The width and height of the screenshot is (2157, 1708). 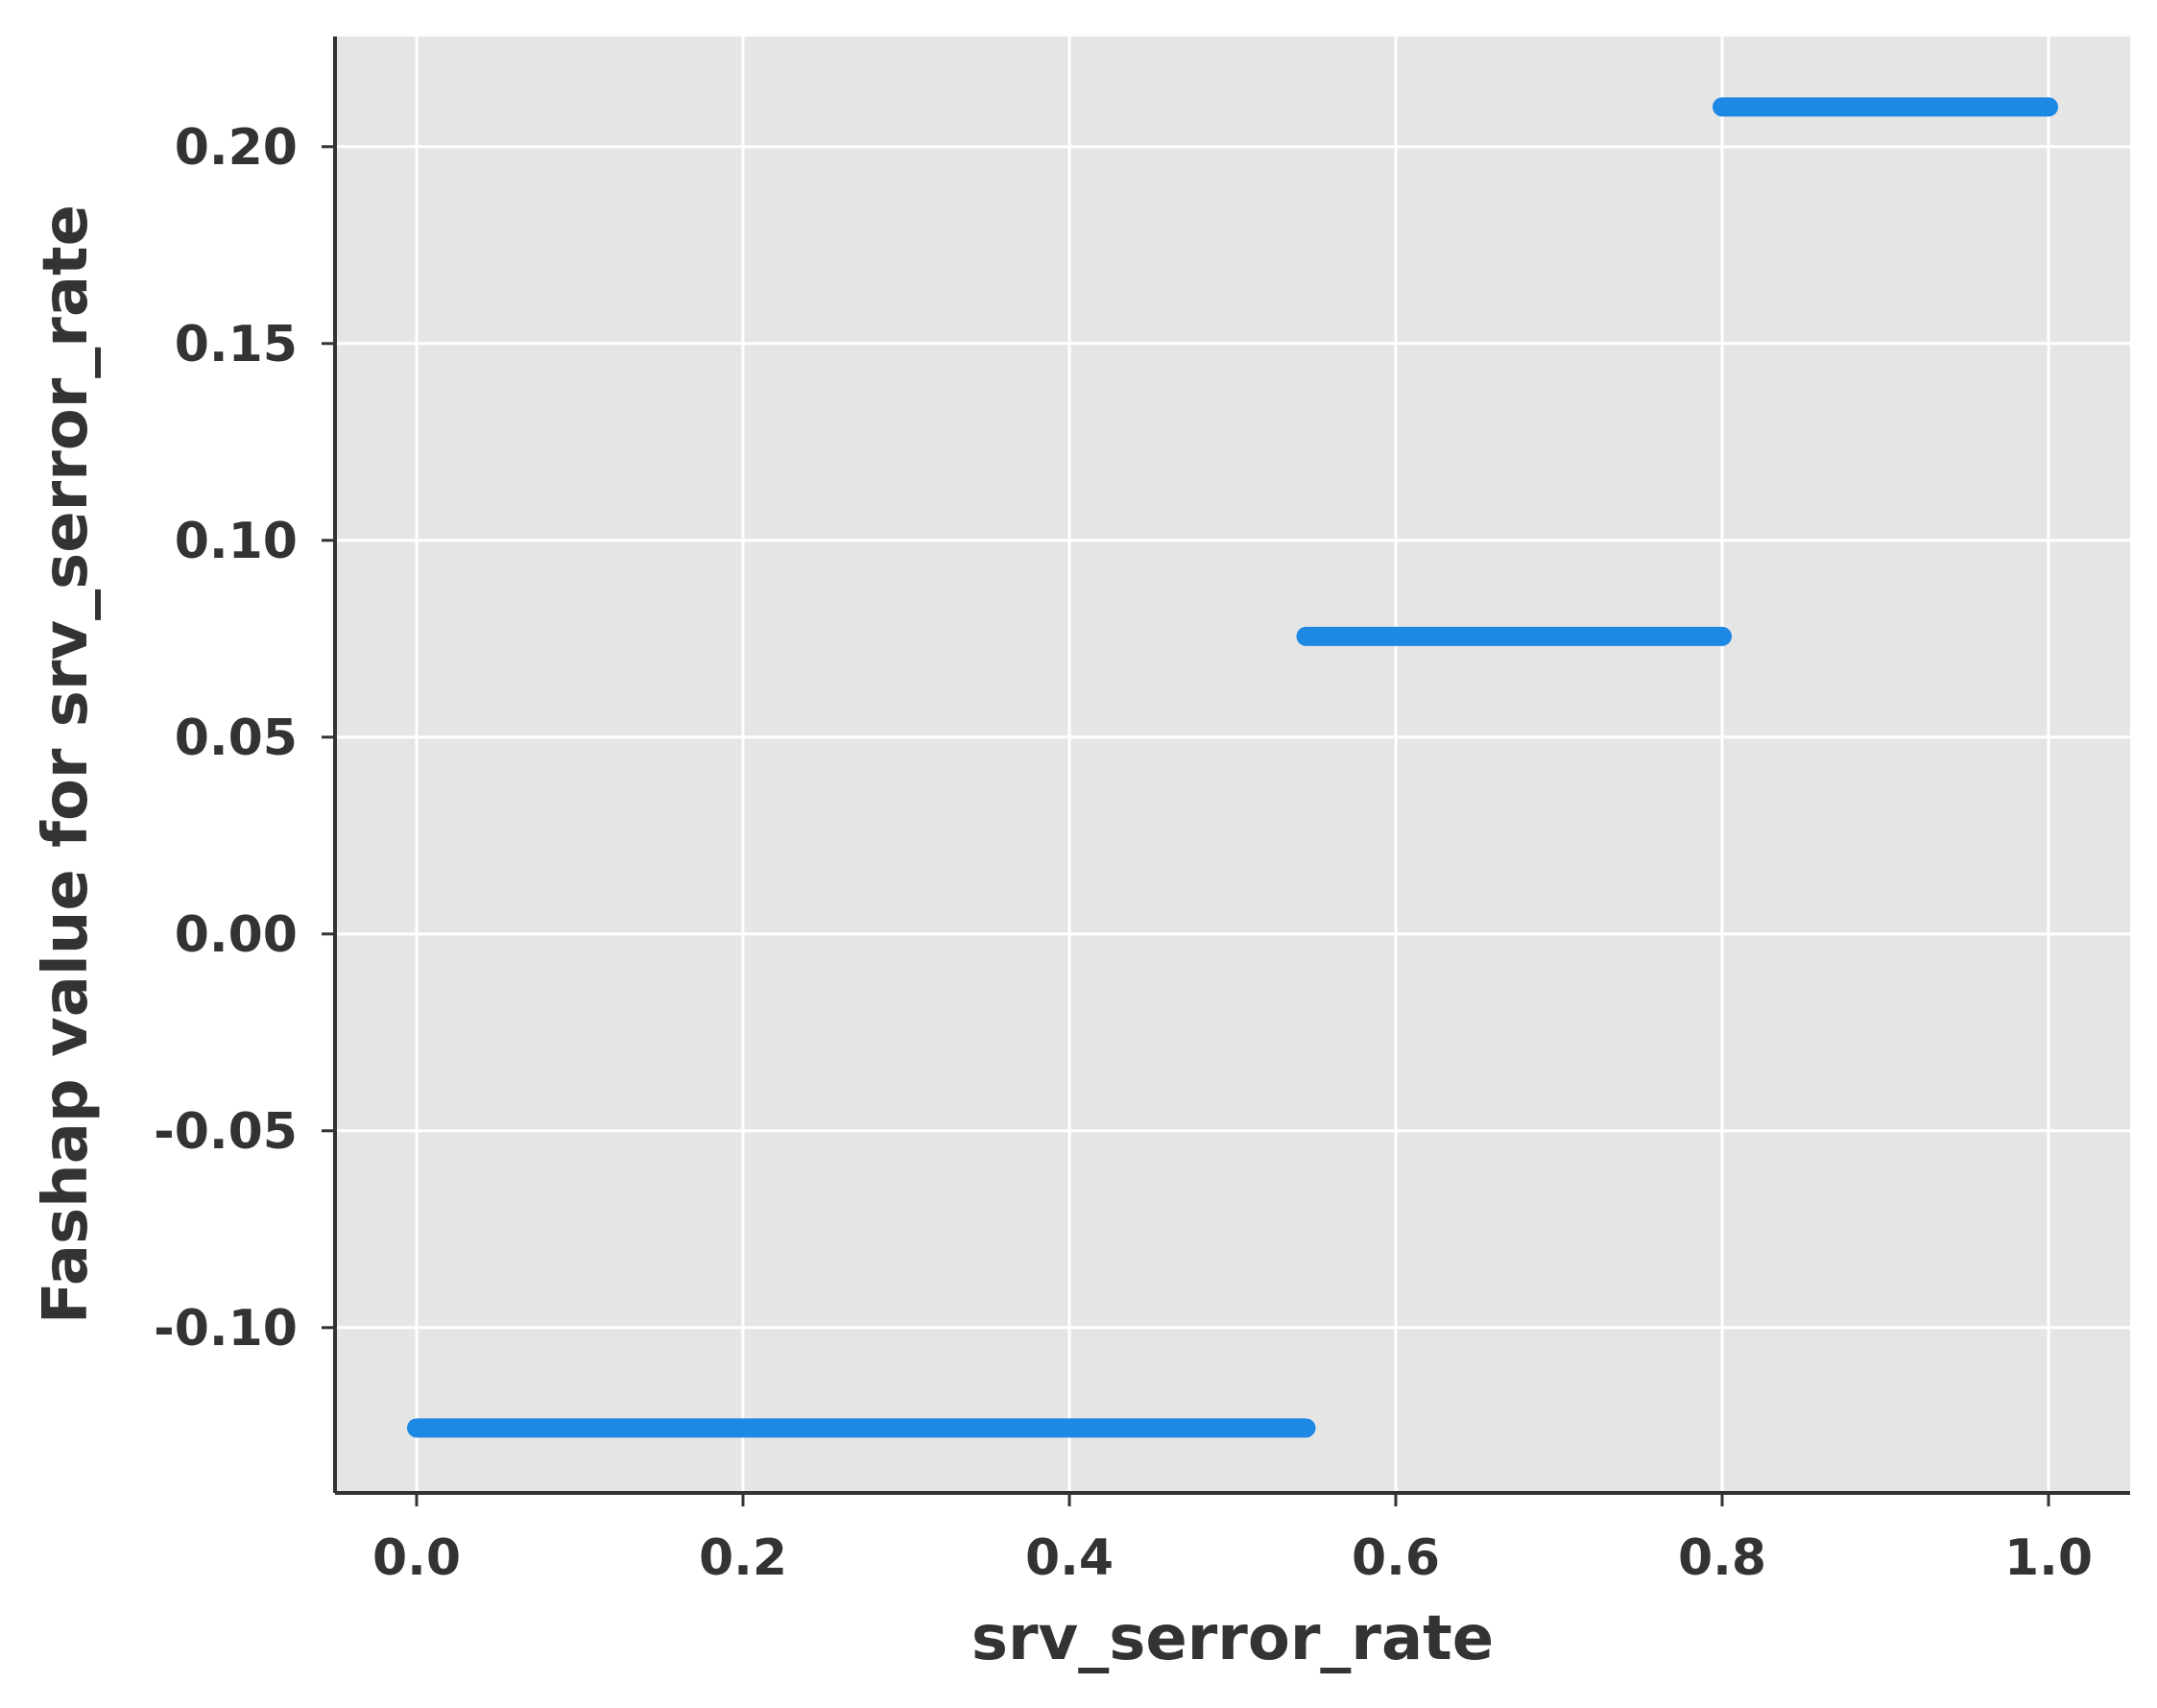 I want to click on x-tick-label: 0.0, so click(x=416, y=1558).